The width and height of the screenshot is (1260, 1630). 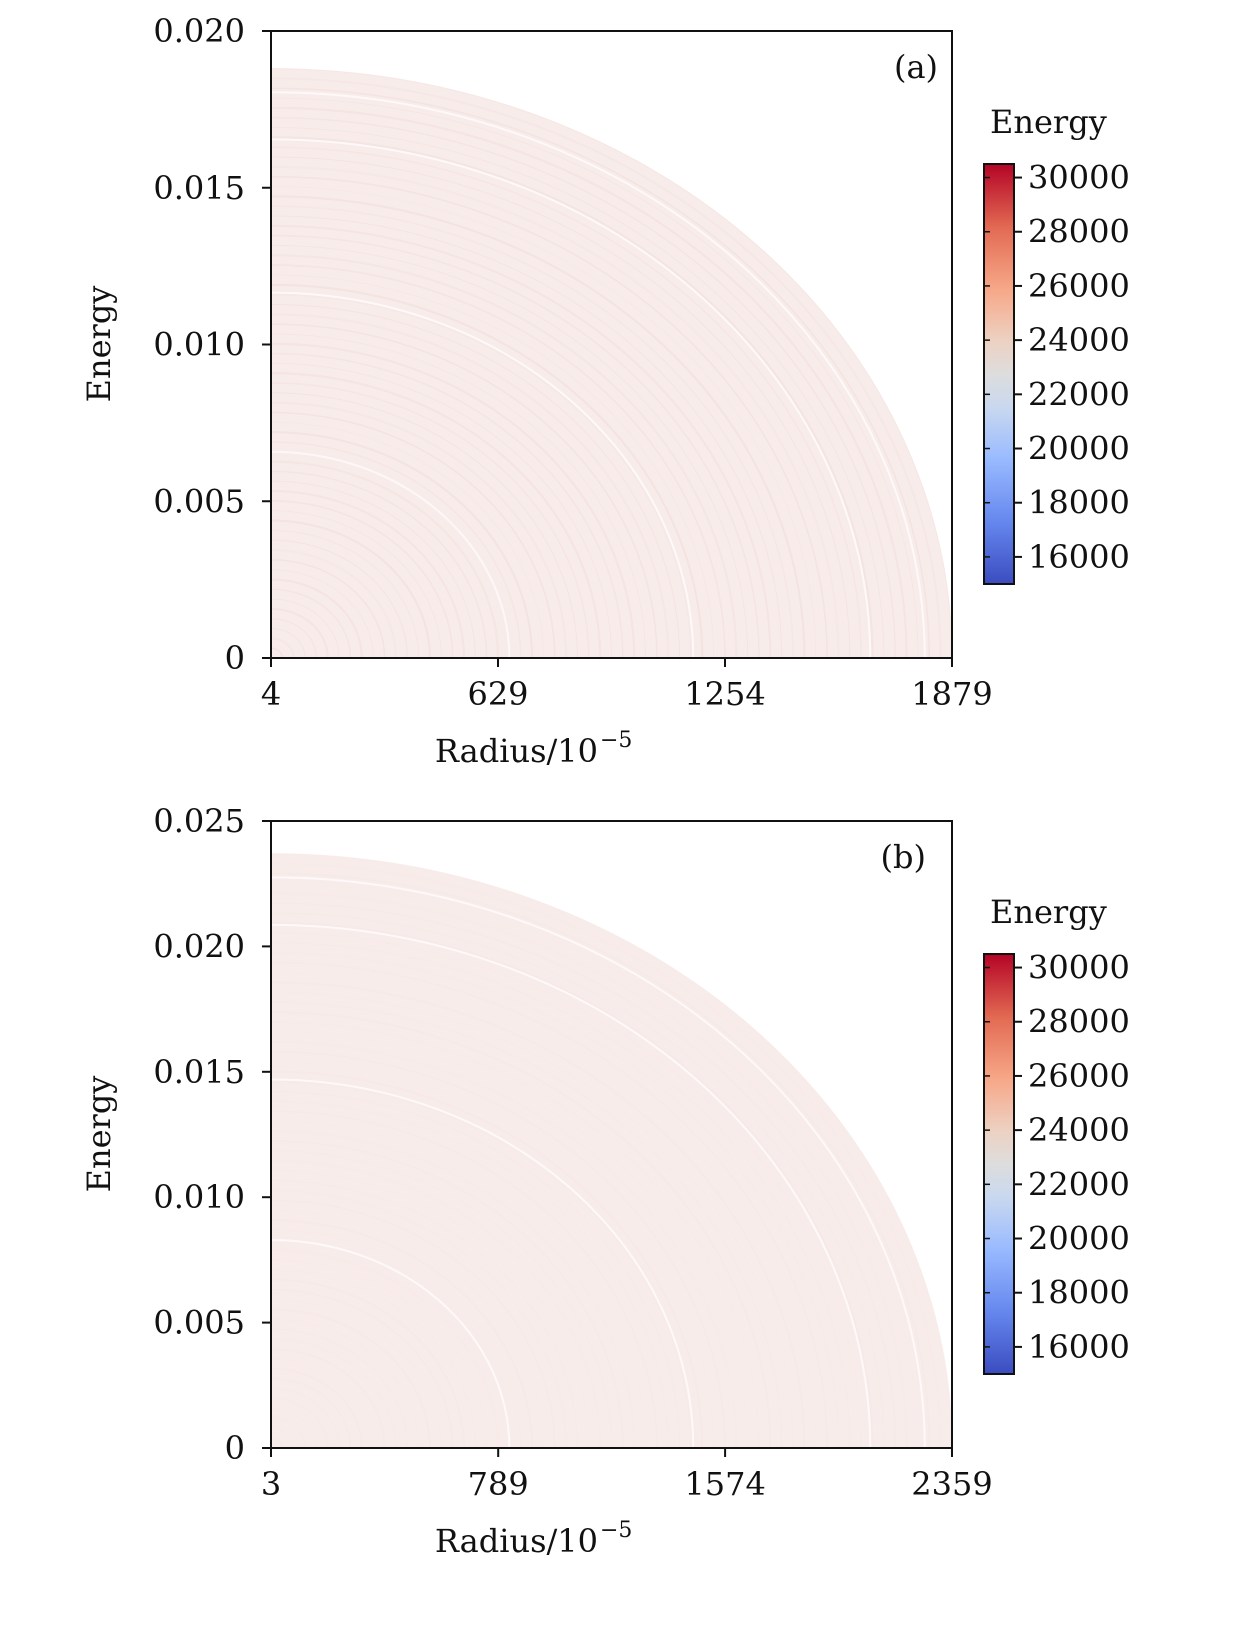 I want to click on x-tick-label: 1254, so click(x=724, y=694).